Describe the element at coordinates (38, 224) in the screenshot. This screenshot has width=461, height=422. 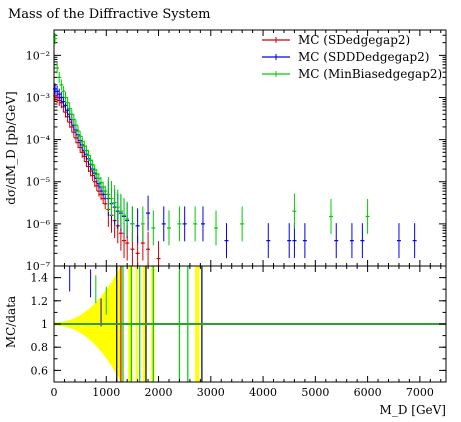
I see `y-tick-label: 10⁻⁶` at that location.